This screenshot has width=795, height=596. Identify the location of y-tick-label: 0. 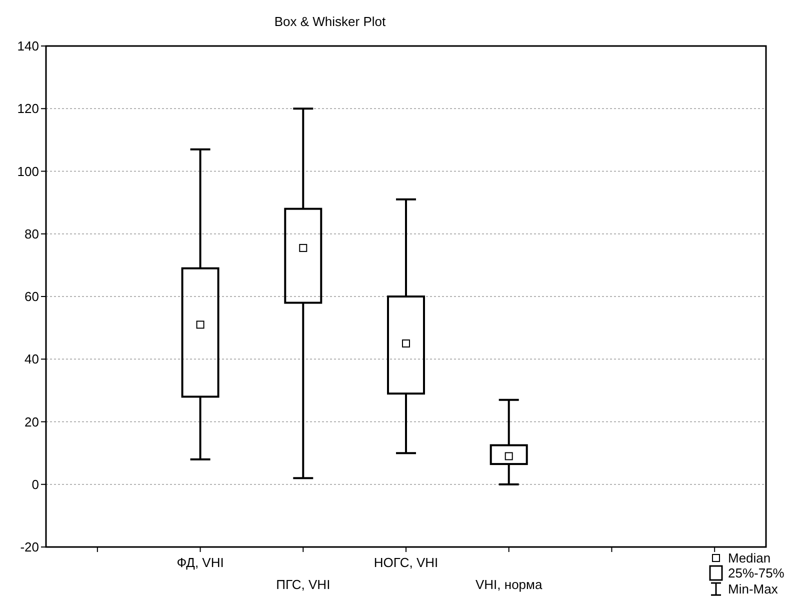
(35, 484).